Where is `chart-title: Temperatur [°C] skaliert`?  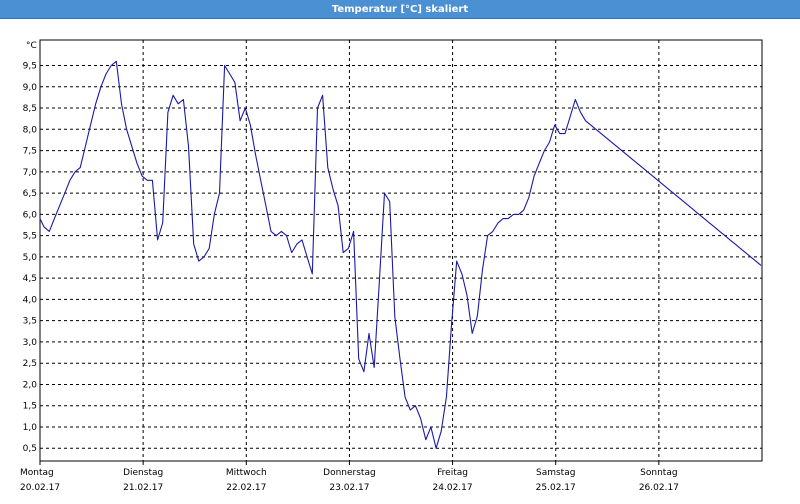
chart-title: Temperatur [°C] skaliert is located at coordinates (400, 9).